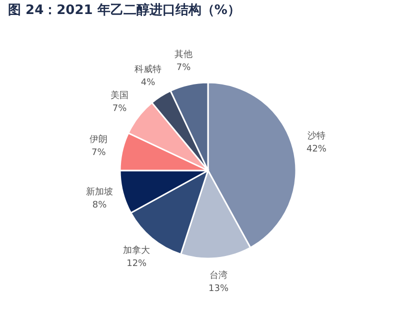  I want to click on slice-label: 沙特, so click(316, 136).